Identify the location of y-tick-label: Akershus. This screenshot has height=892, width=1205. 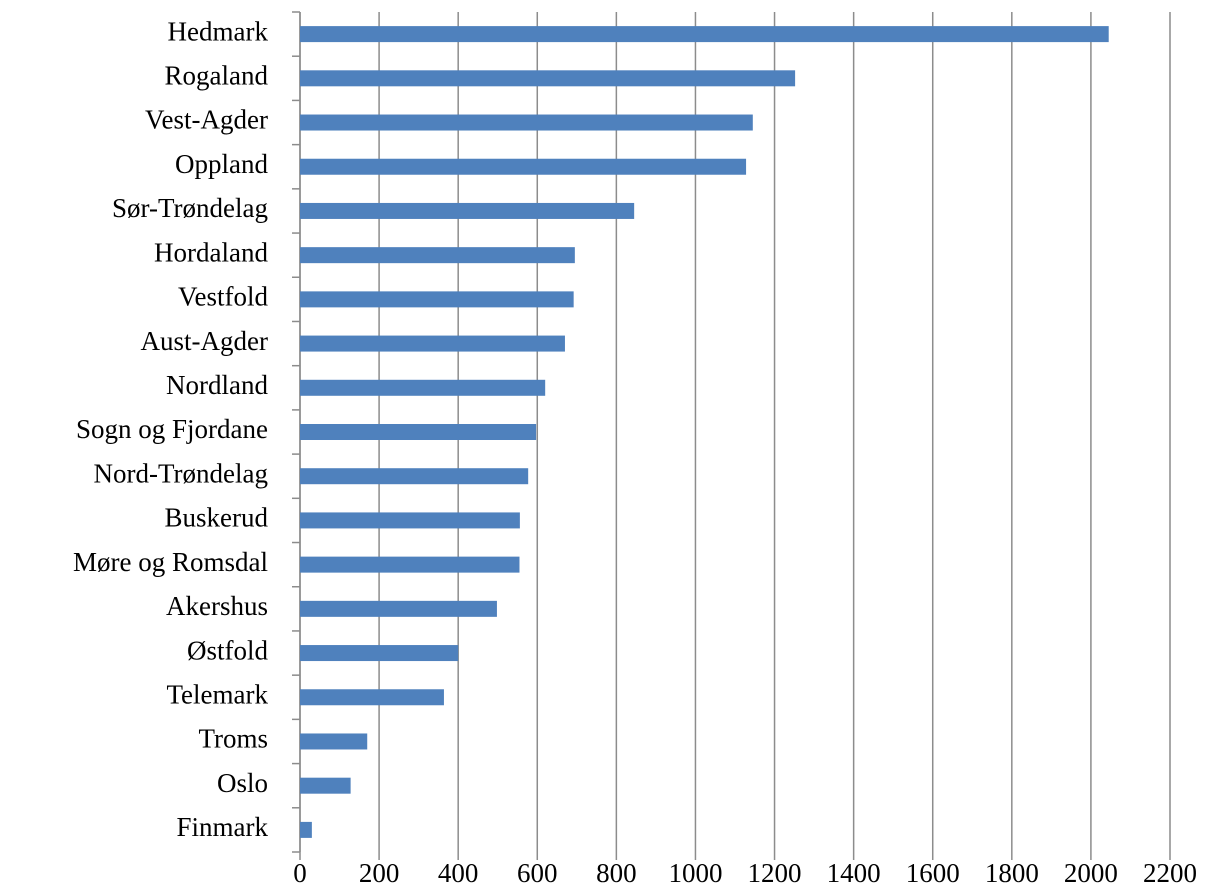
(217, 606).